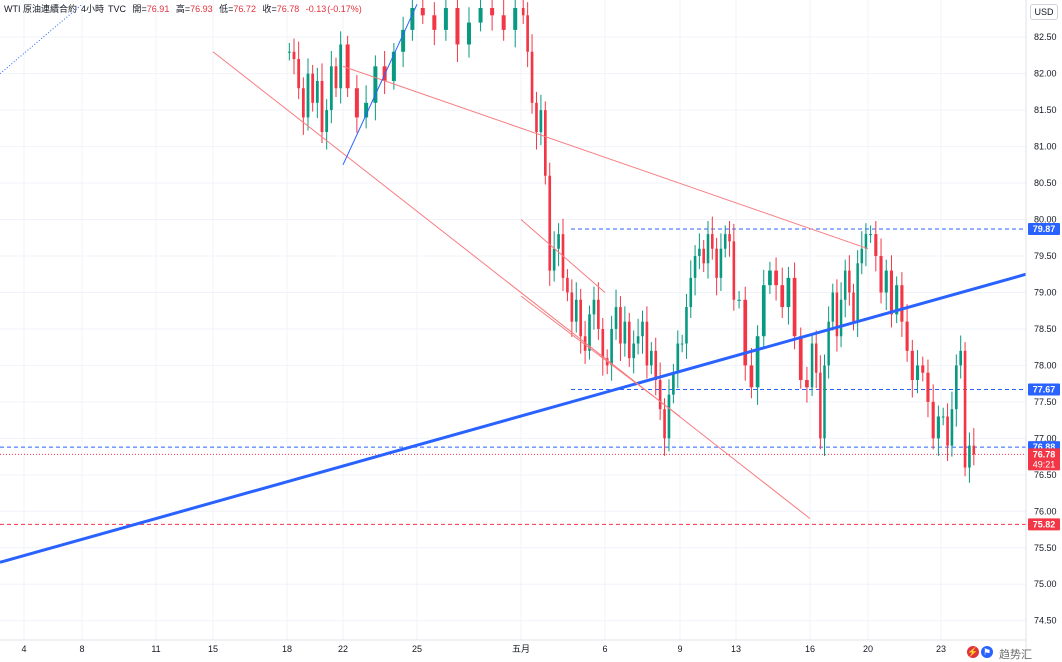 This screenshot has height=662, width=1062. I want to click on price-label: 75.82, so click(1044, 524).